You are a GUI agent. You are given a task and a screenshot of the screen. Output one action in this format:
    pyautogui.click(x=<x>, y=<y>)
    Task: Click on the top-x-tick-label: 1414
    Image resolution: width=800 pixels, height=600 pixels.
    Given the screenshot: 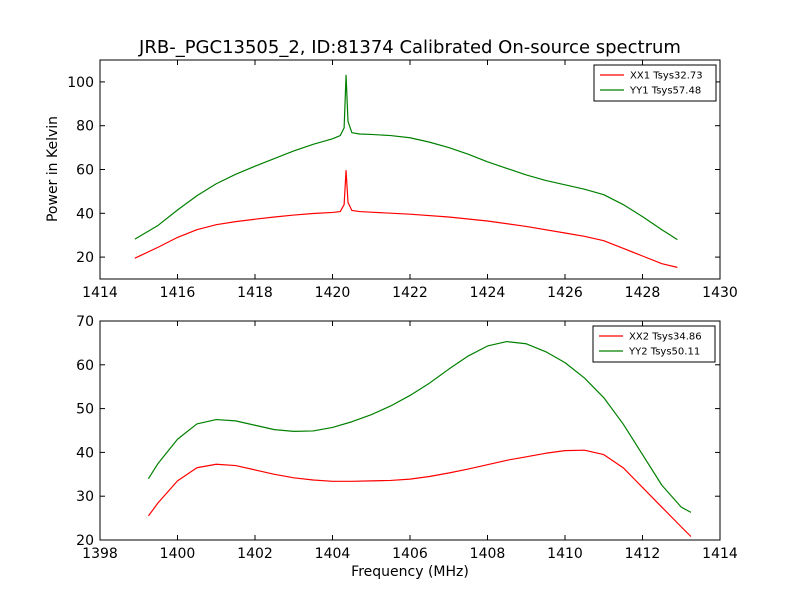 What is the action you would take?
    pyautogui.click(x=100, y=293)
    